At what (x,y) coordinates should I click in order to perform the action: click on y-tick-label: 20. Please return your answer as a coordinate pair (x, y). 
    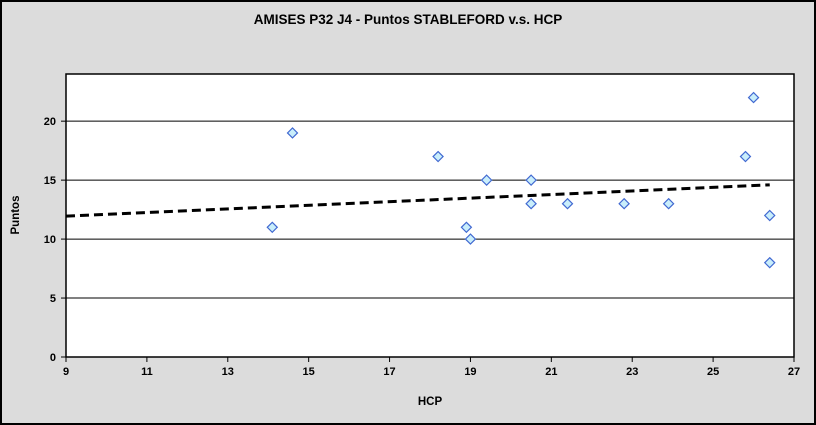
    Looking at the image, I should click on (50, 122).